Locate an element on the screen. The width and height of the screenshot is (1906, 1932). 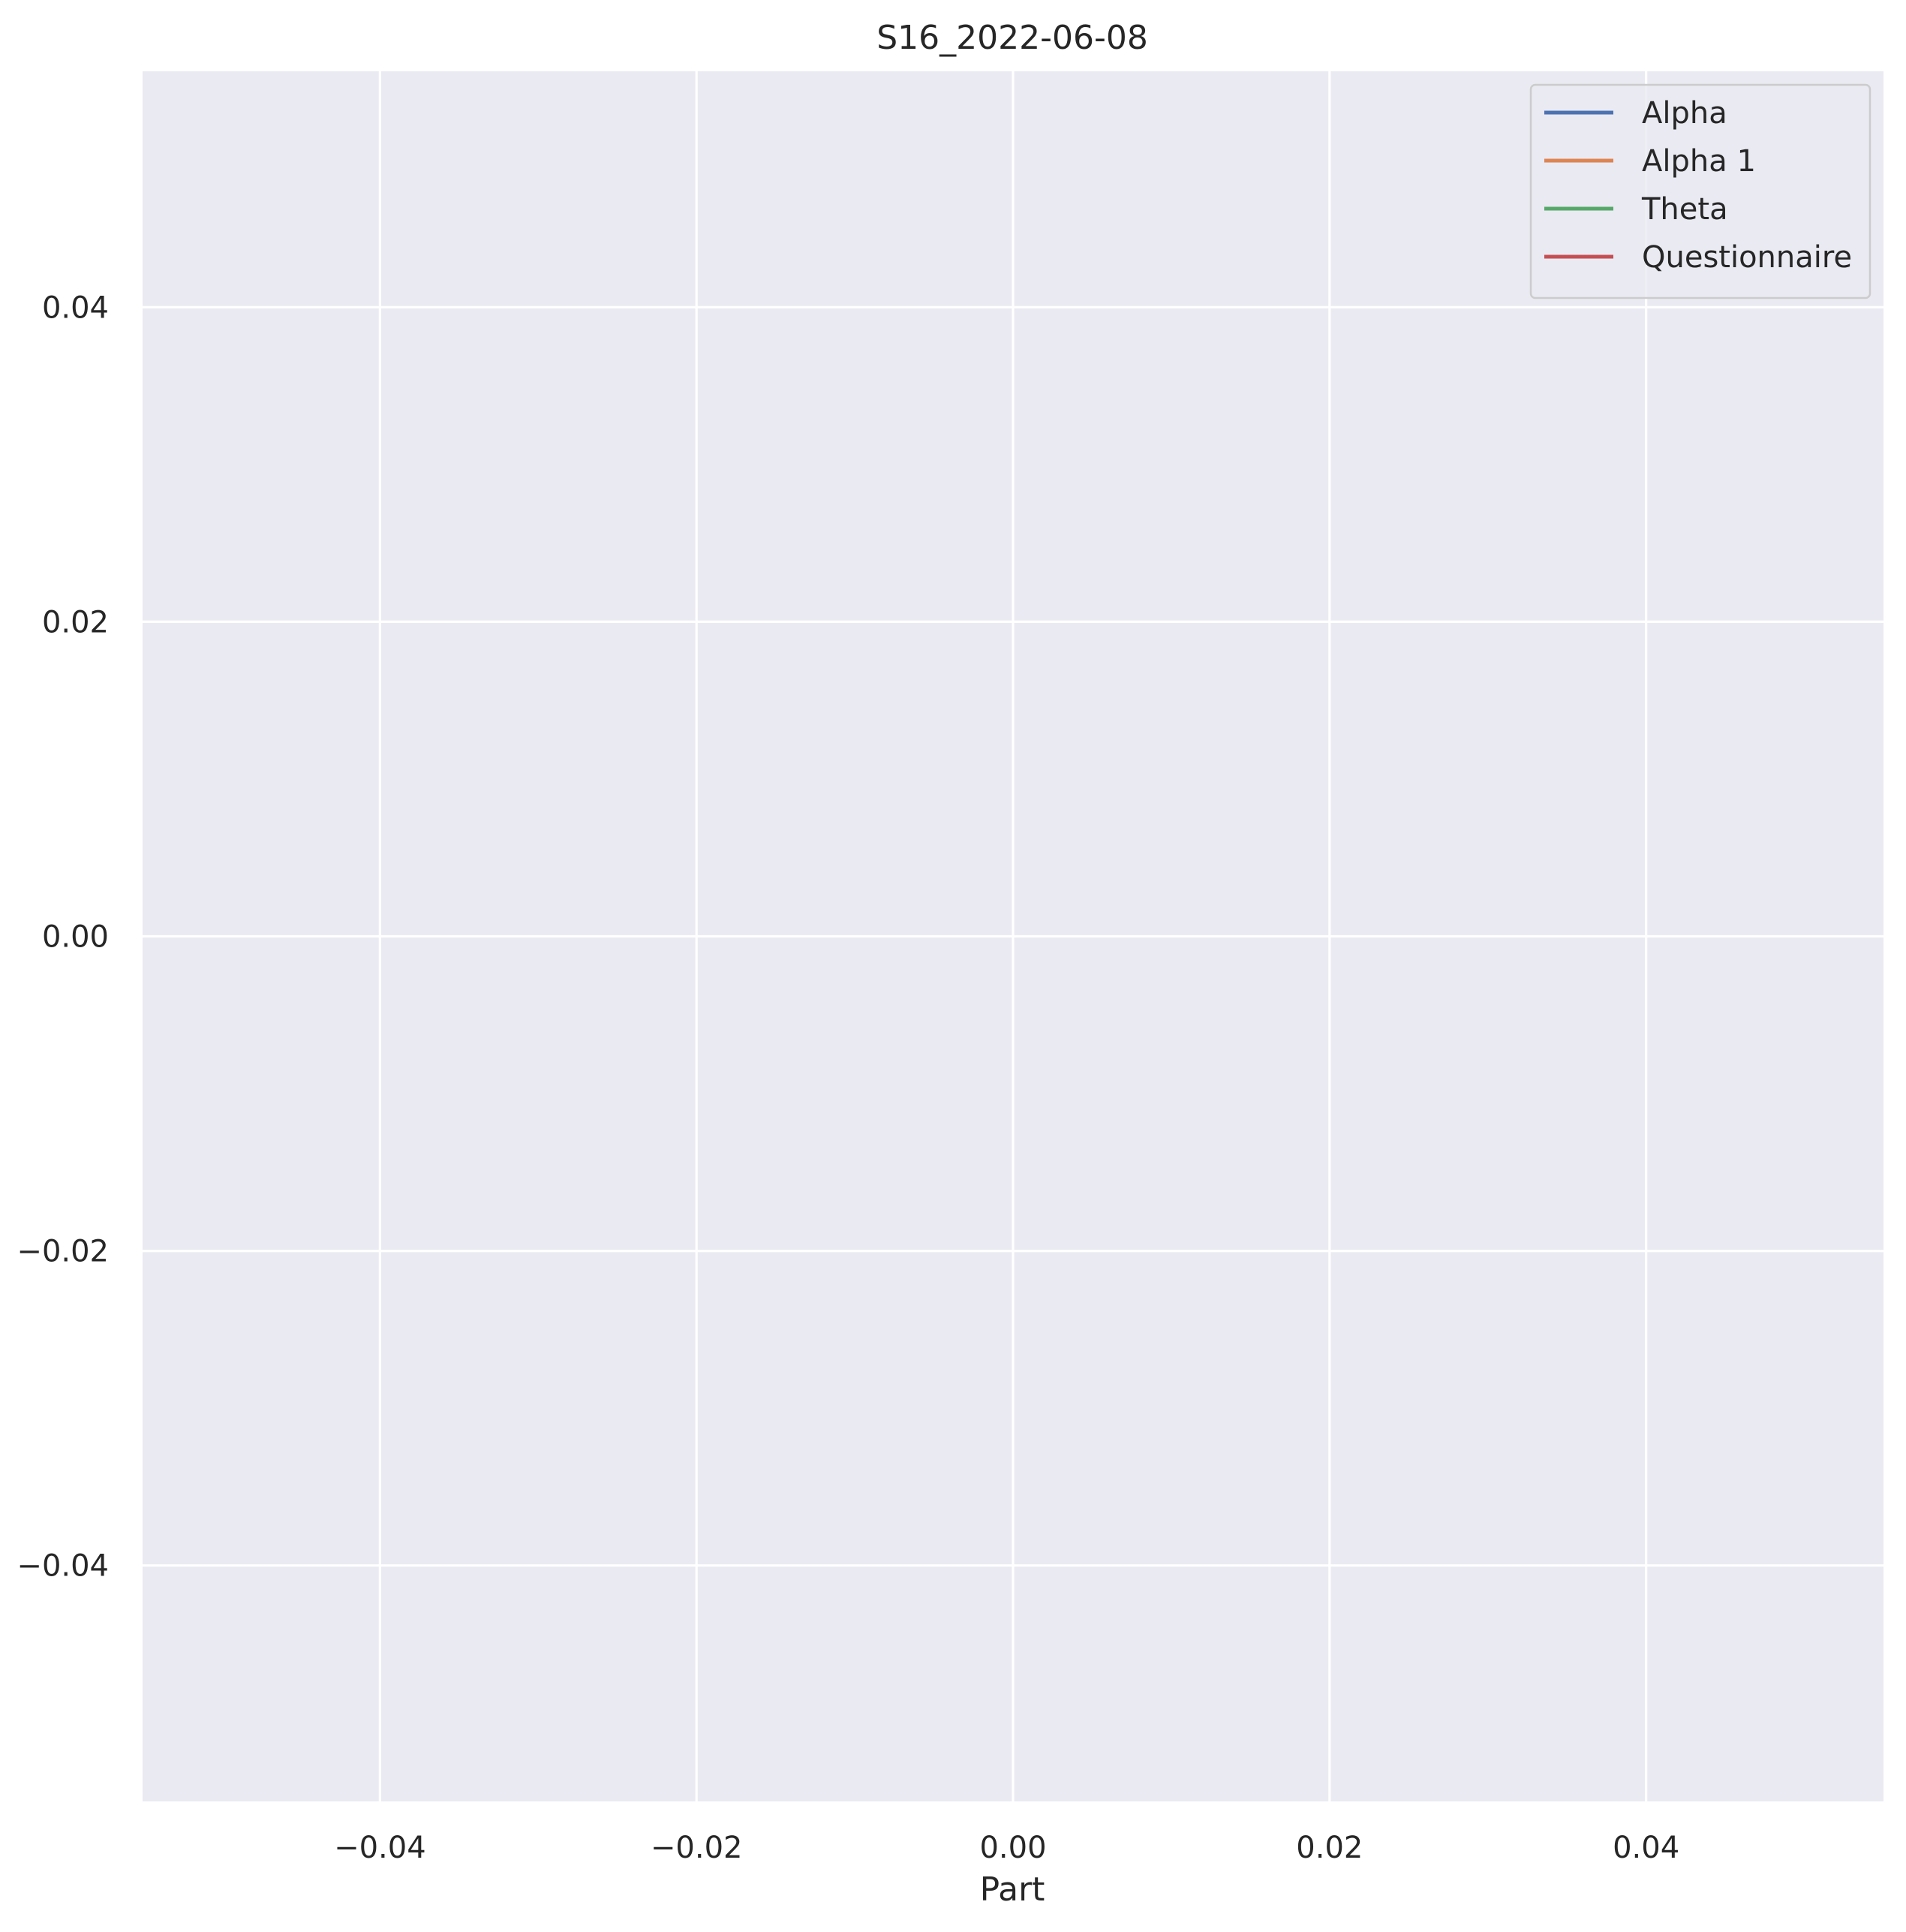
legend-label: Alpha 1 is located at coordinates (1699, 161).